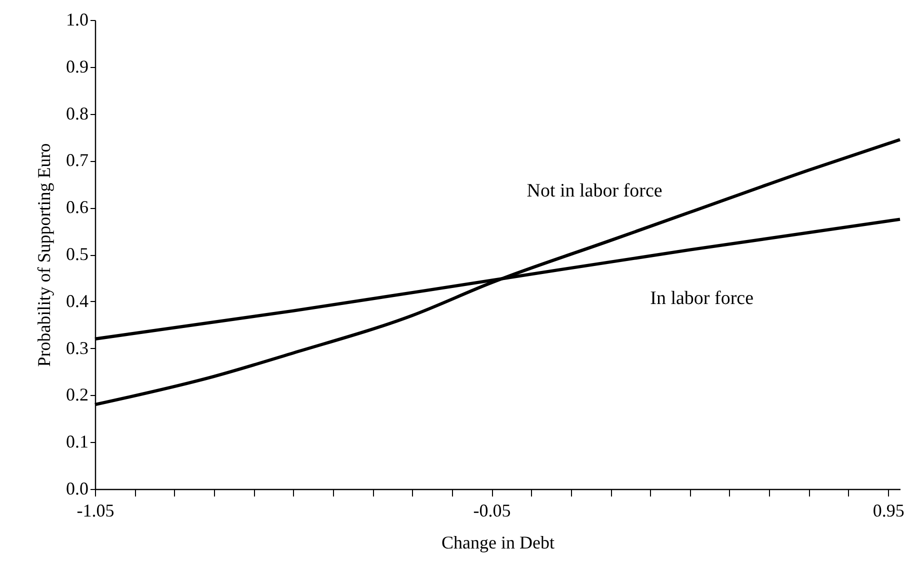  I want to click on series-label: Not in labor force, so click(594, 191).